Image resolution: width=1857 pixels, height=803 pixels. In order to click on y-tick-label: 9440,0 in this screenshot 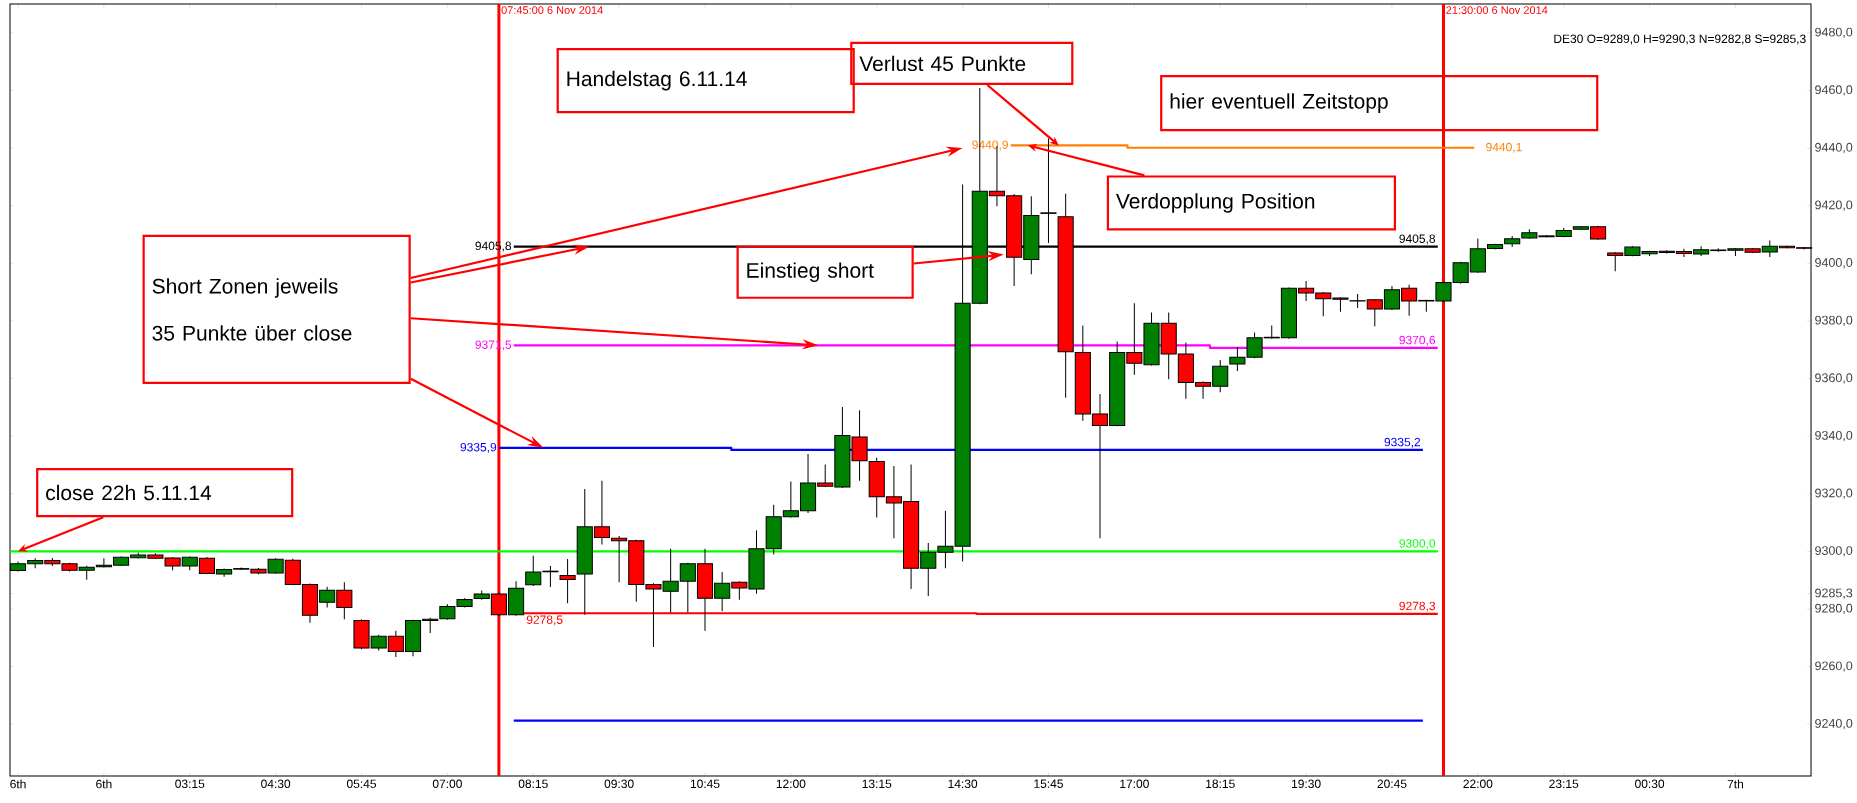, I will do `click(1834, 148)`.